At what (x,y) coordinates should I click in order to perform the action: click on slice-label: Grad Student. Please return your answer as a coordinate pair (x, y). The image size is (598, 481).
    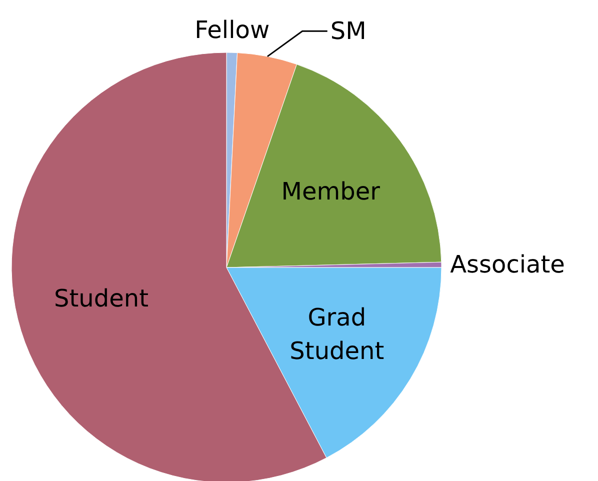
    Looking at the image, I should click on (337, 334).